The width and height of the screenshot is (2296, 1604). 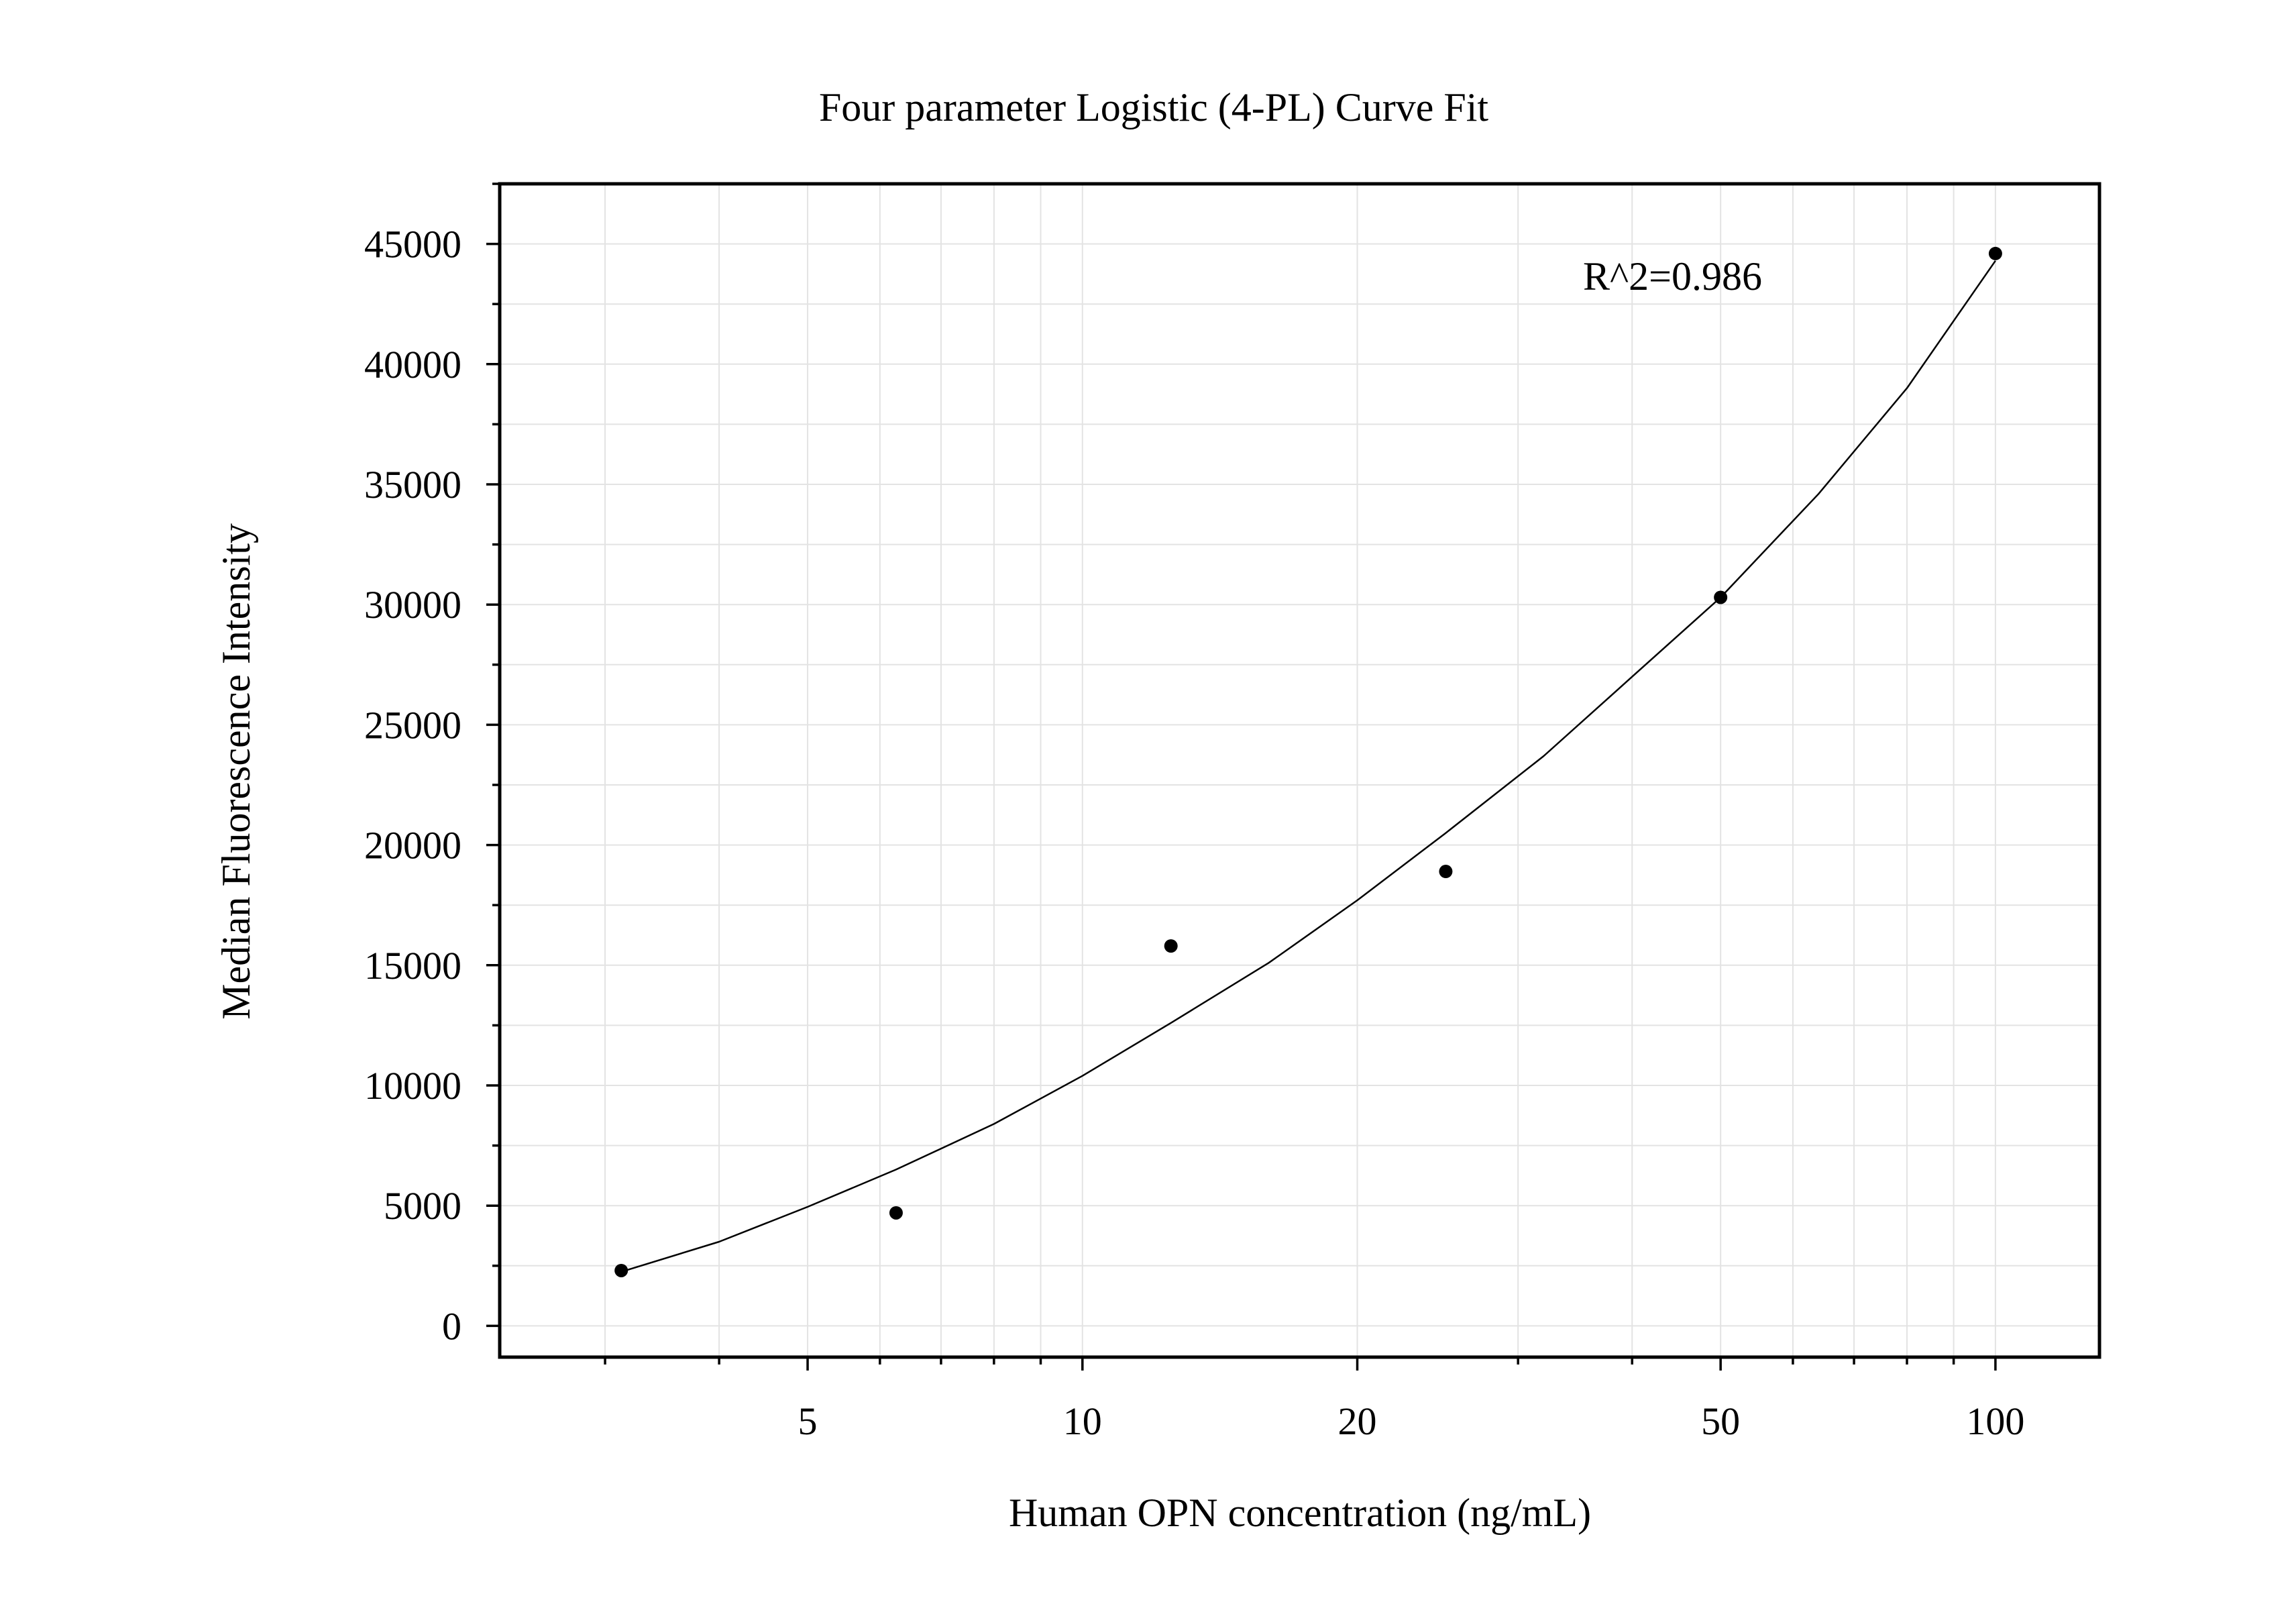 I want to click on x-tick-label: 50, so click(x=1720, y=1421).